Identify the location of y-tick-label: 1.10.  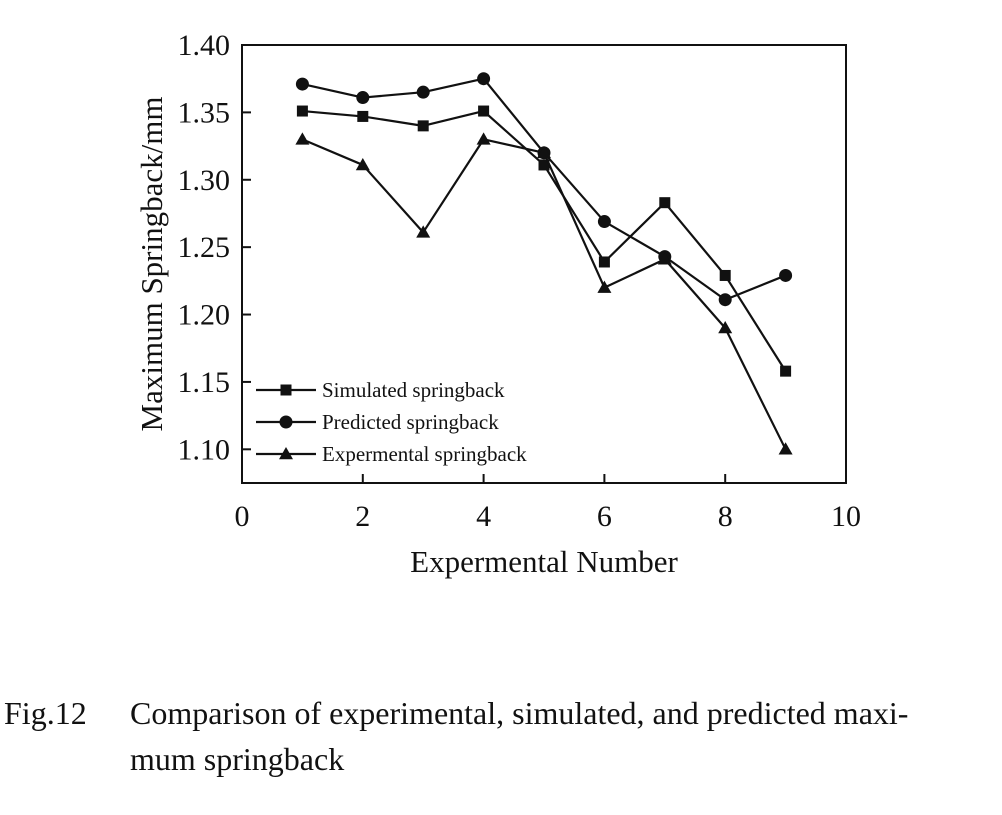
(204, 449).